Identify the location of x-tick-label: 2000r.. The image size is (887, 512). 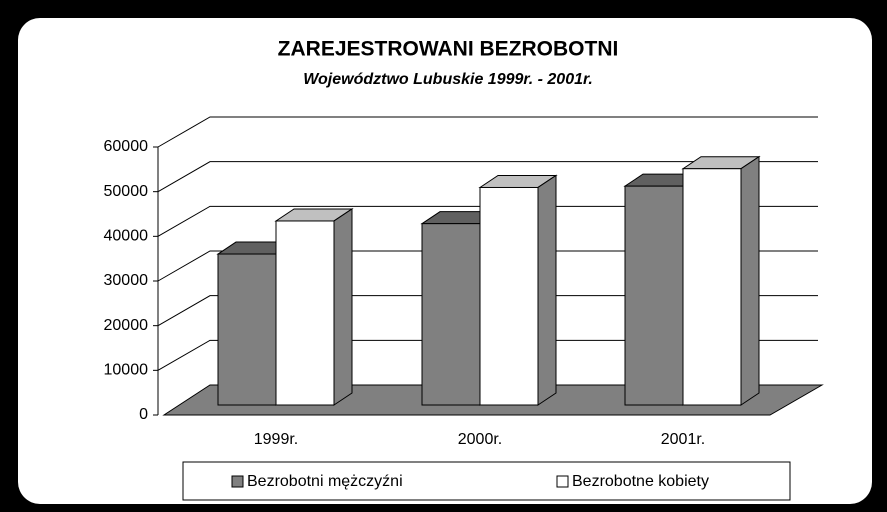
(480, 439).